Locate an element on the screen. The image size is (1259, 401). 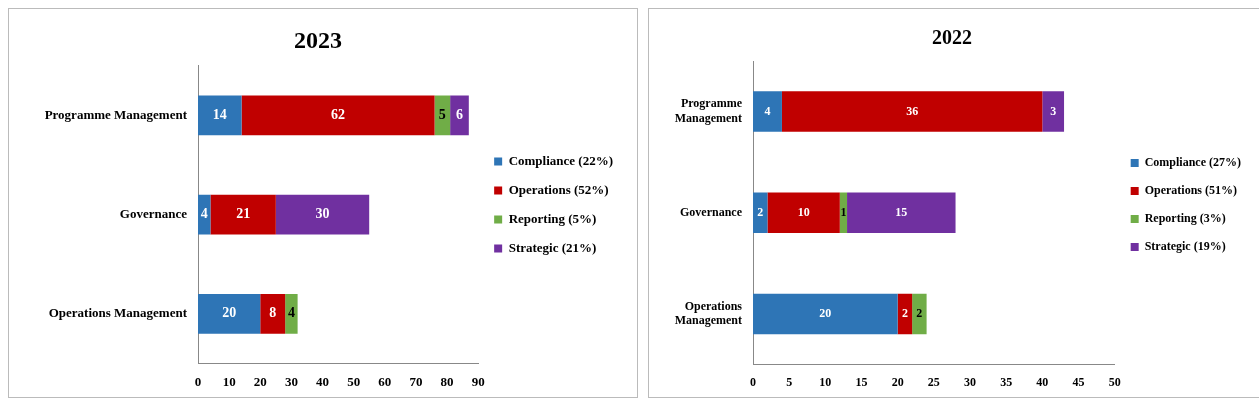
data-label: 3 is located at coordinates (1053, 110).